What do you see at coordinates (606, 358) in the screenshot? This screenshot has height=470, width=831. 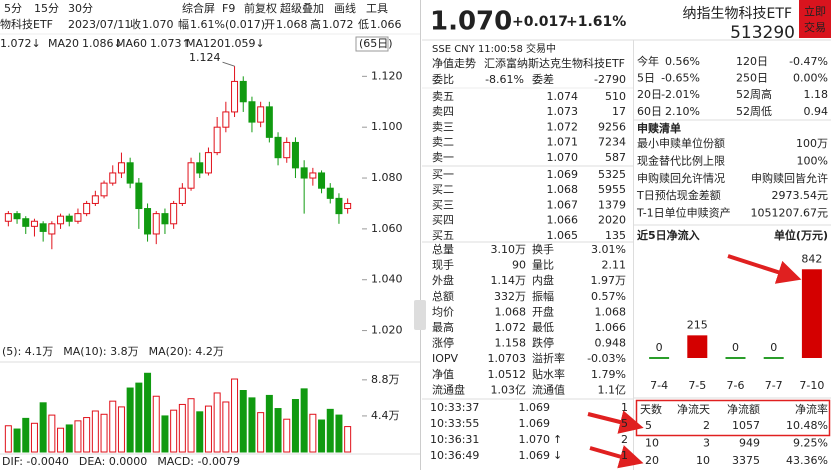 I see `stat-value: -0.03%` at bounding box center [606, 358].